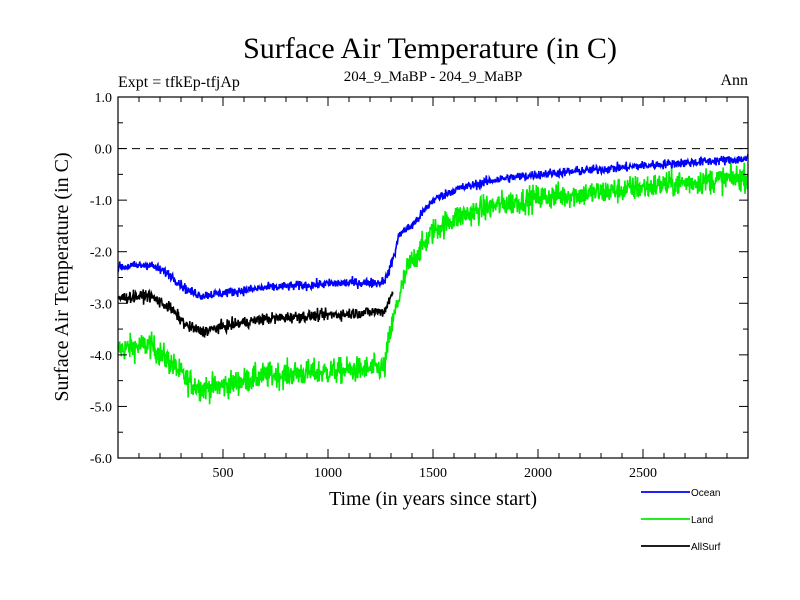 Image resolution: width=800 pixels, height=600 pixels. I want to click on x-axis-label: Time (in years since start), so click(433, 499).